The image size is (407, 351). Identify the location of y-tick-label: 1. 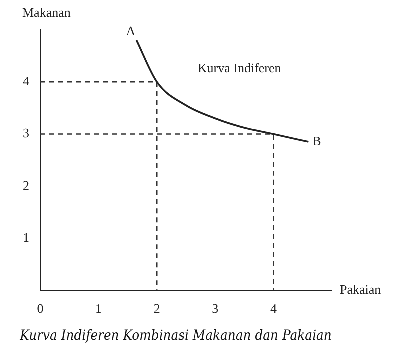
(26, 237).